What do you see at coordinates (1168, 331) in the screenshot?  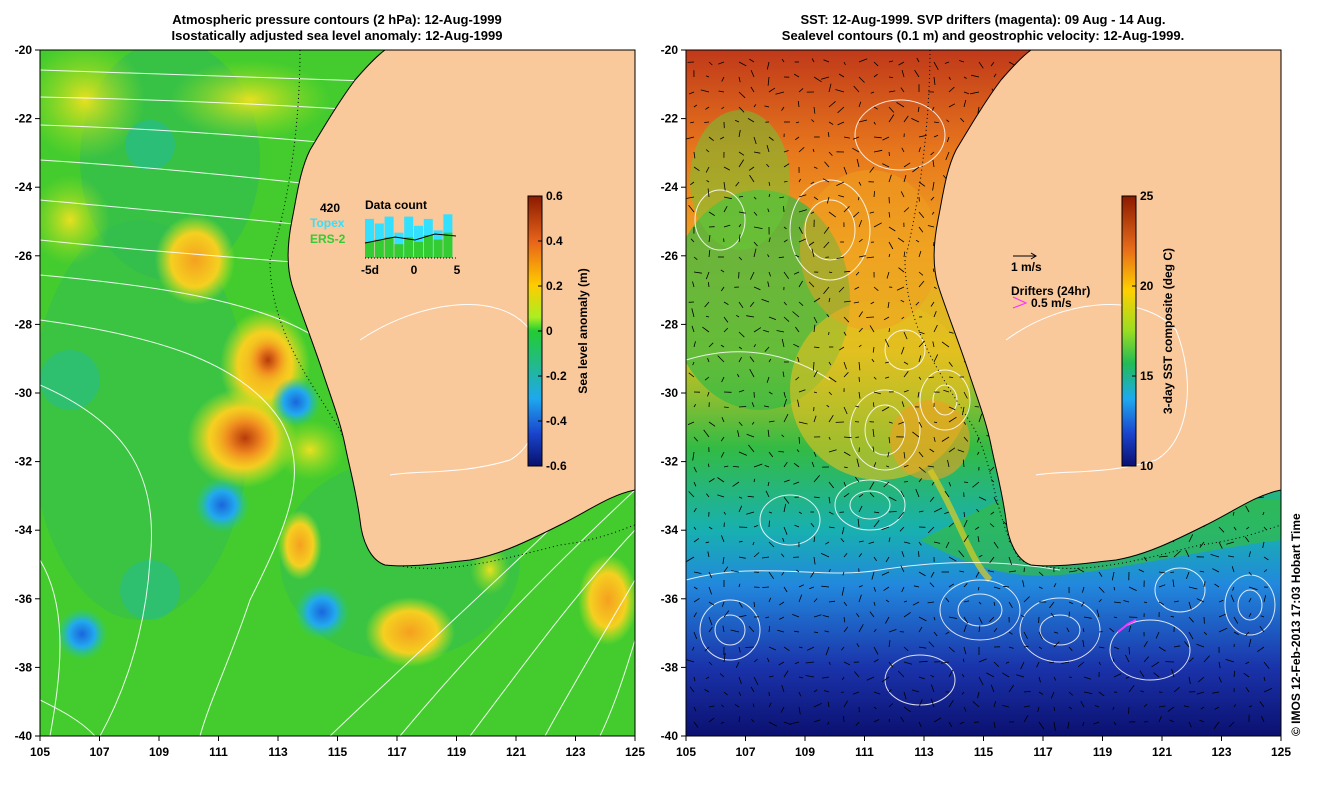 I see `sst-colorbar-label: 3-day SST composite (deg C)` at bounding box center [1168, 331].